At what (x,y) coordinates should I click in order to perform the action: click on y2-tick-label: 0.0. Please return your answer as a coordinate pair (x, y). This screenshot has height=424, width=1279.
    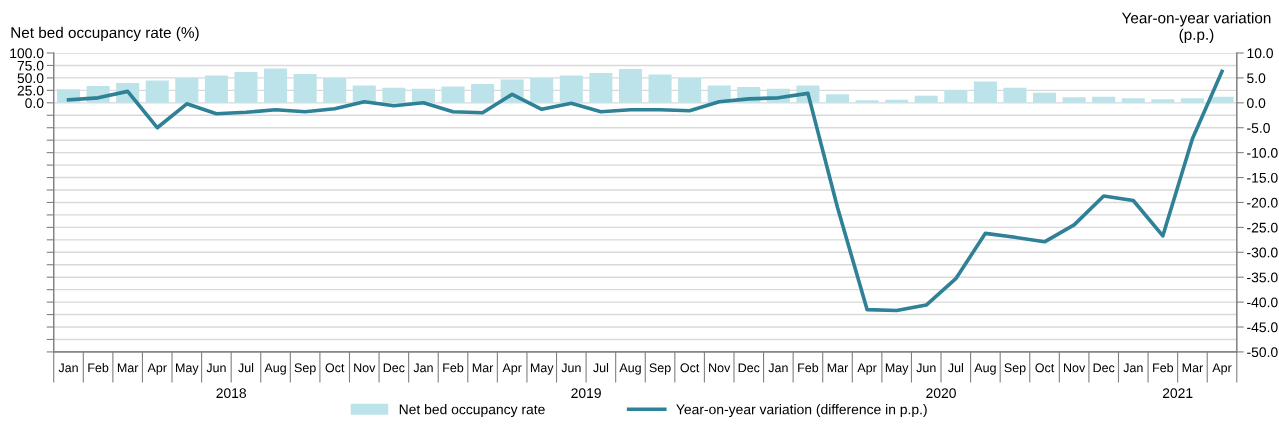
    Looking at the image, I should click on (1256, 103).